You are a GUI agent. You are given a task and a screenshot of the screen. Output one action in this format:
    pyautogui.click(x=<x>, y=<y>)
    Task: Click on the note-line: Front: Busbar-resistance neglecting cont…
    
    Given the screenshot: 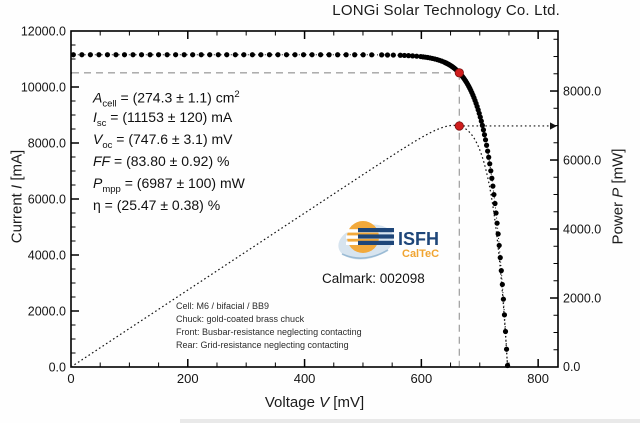 What is the action you would take?
    pyautogui.click(x=269, y=332)
    